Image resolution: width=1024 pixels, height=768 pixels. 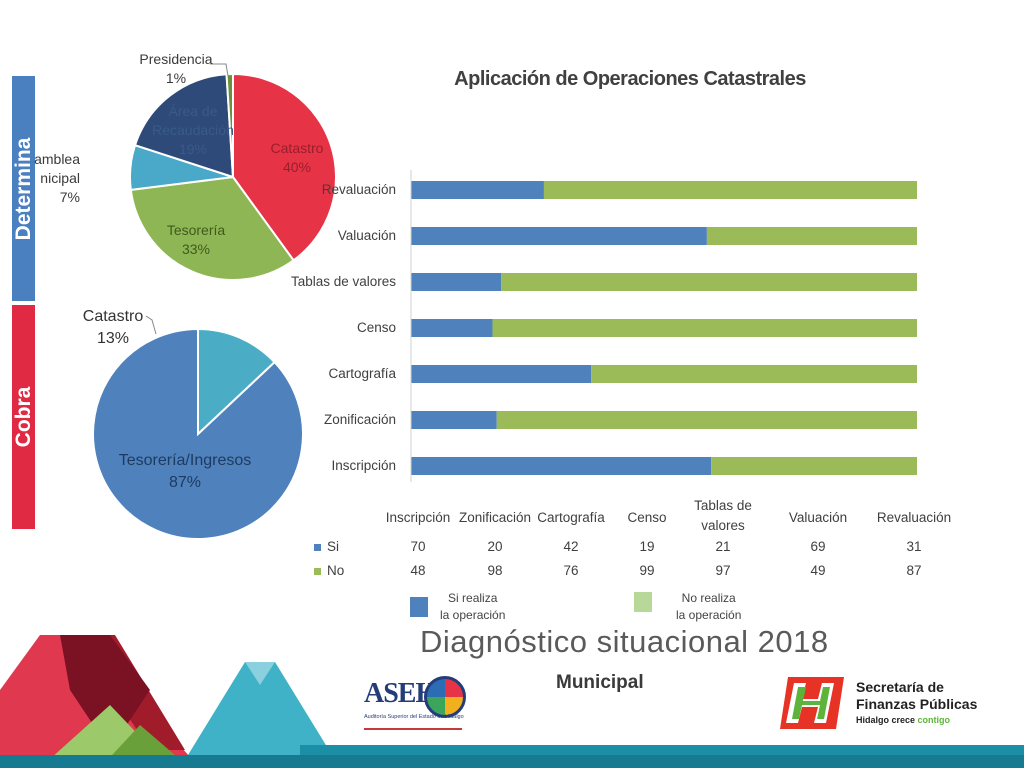 I want to click on bar-si-tablas-de-valores, so click(x=456, y=282).